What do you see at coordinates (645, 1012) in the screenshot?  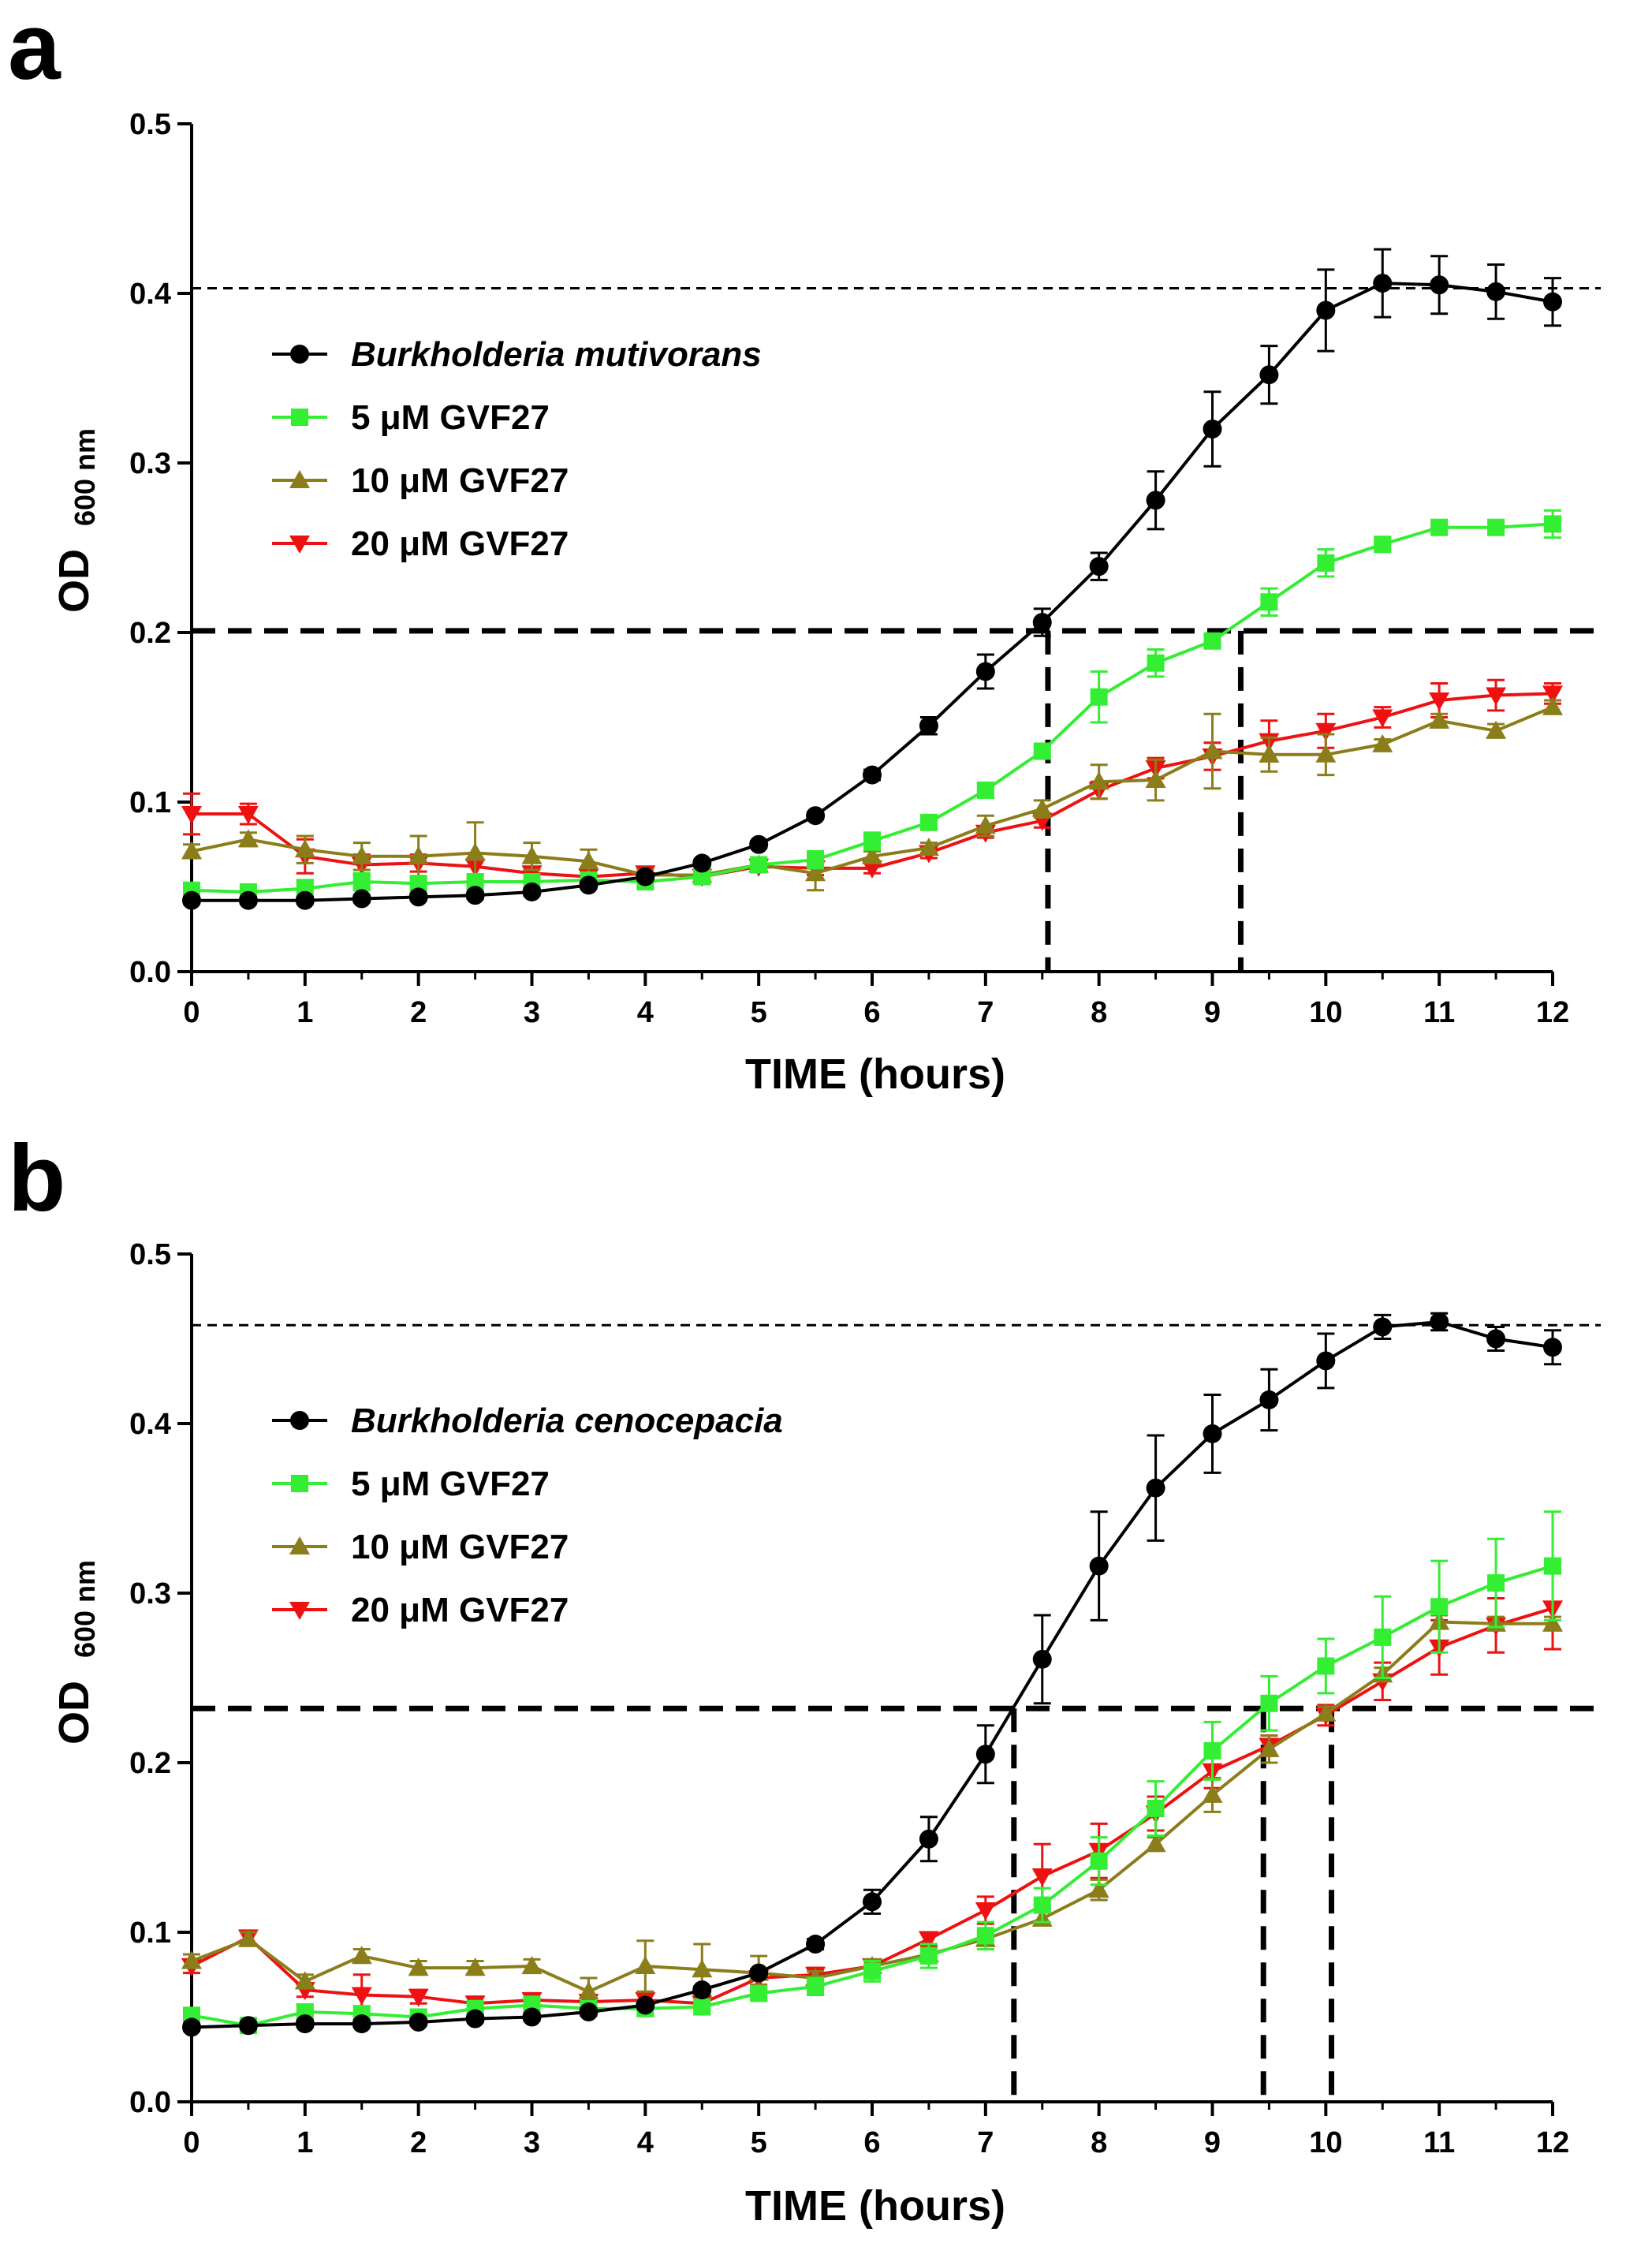 I see `x-tick-label: 4` at bounding box center [645, 1012].